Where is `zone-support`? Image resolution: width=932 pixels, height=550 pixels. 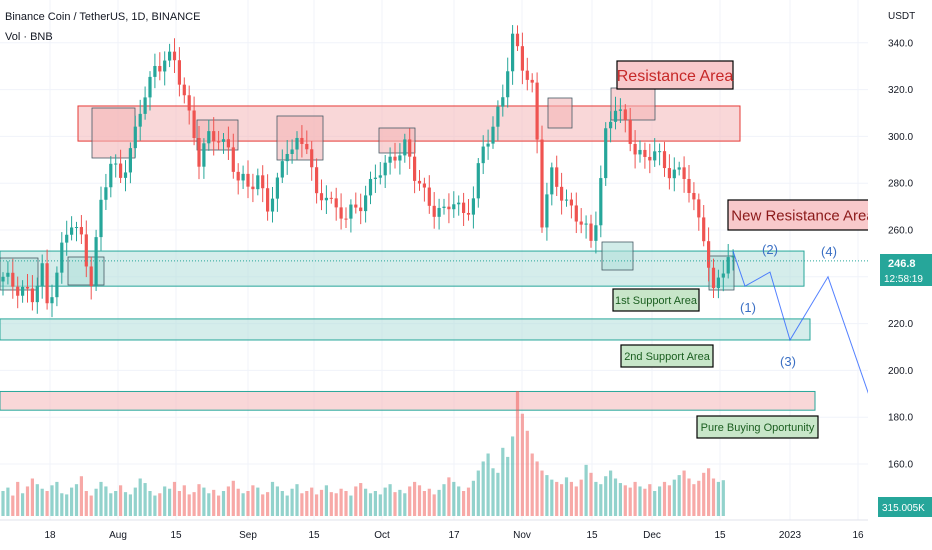
zone-support is located at coordinates (402, 268).